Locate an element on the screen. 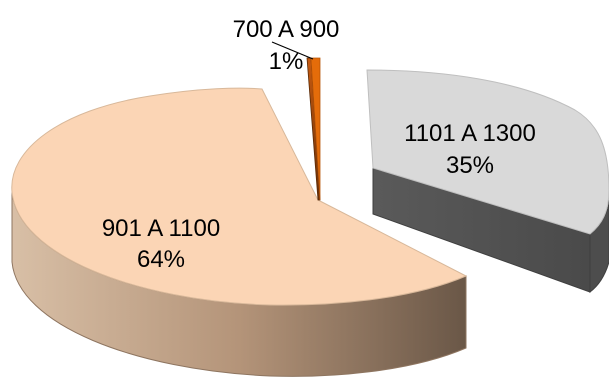  data-label-901-a-1100-percent: 64% is located at coordinates (161, 259).